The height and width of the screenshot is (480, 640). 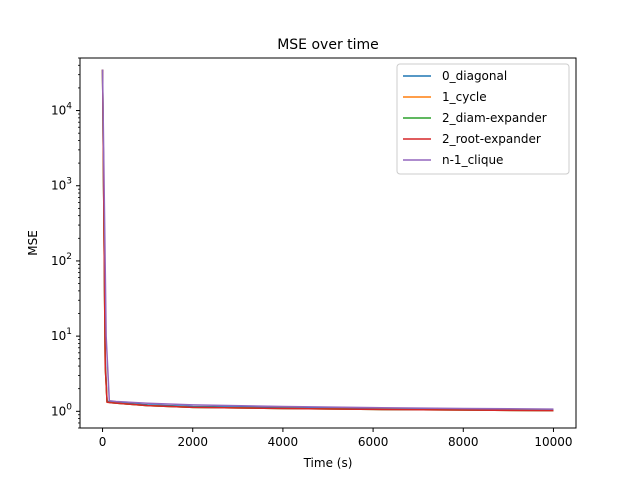 I want to click on chart-title: MSE over time, so click(x=328, y=45).